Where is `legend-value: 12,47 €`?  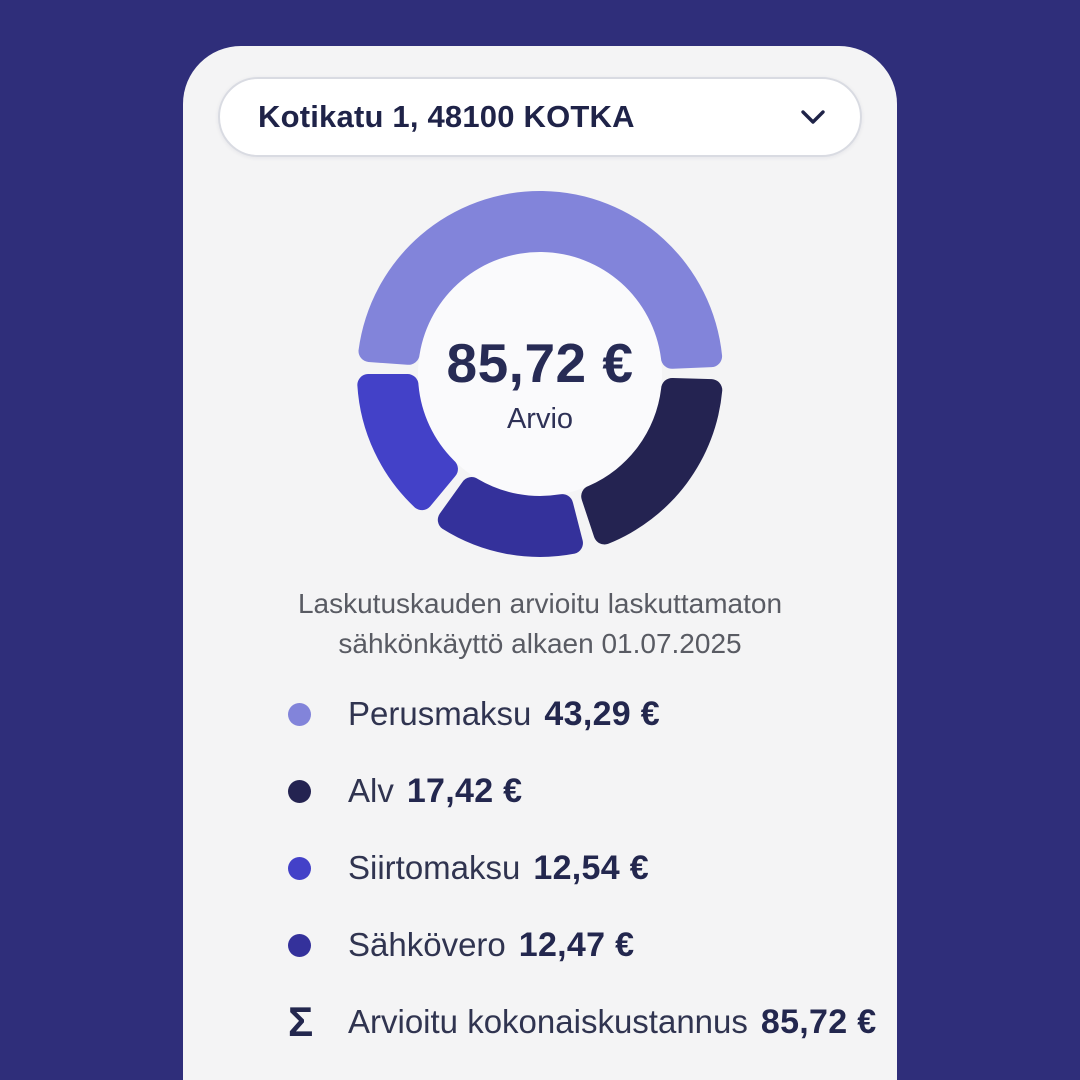
legend-value: 12,47 € is located at coordinates (576, 944).